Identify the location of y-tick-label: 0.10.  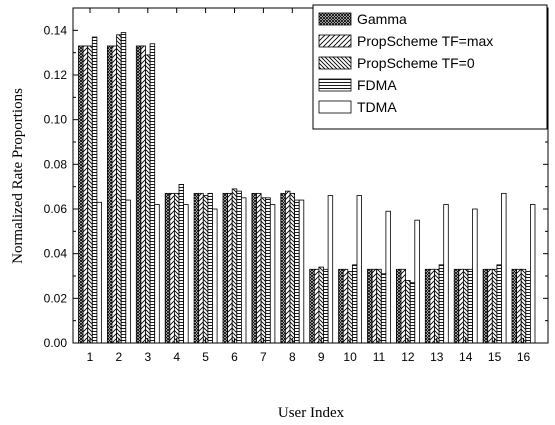
(56, 120).